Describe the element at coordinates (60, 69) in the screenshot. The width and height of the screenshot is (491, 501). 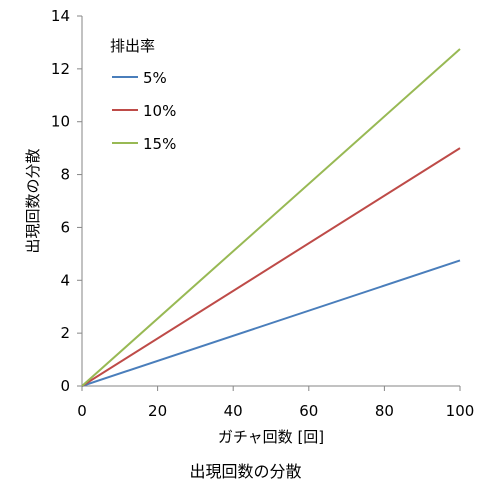
I see `y-tick-label: 12` at that location.